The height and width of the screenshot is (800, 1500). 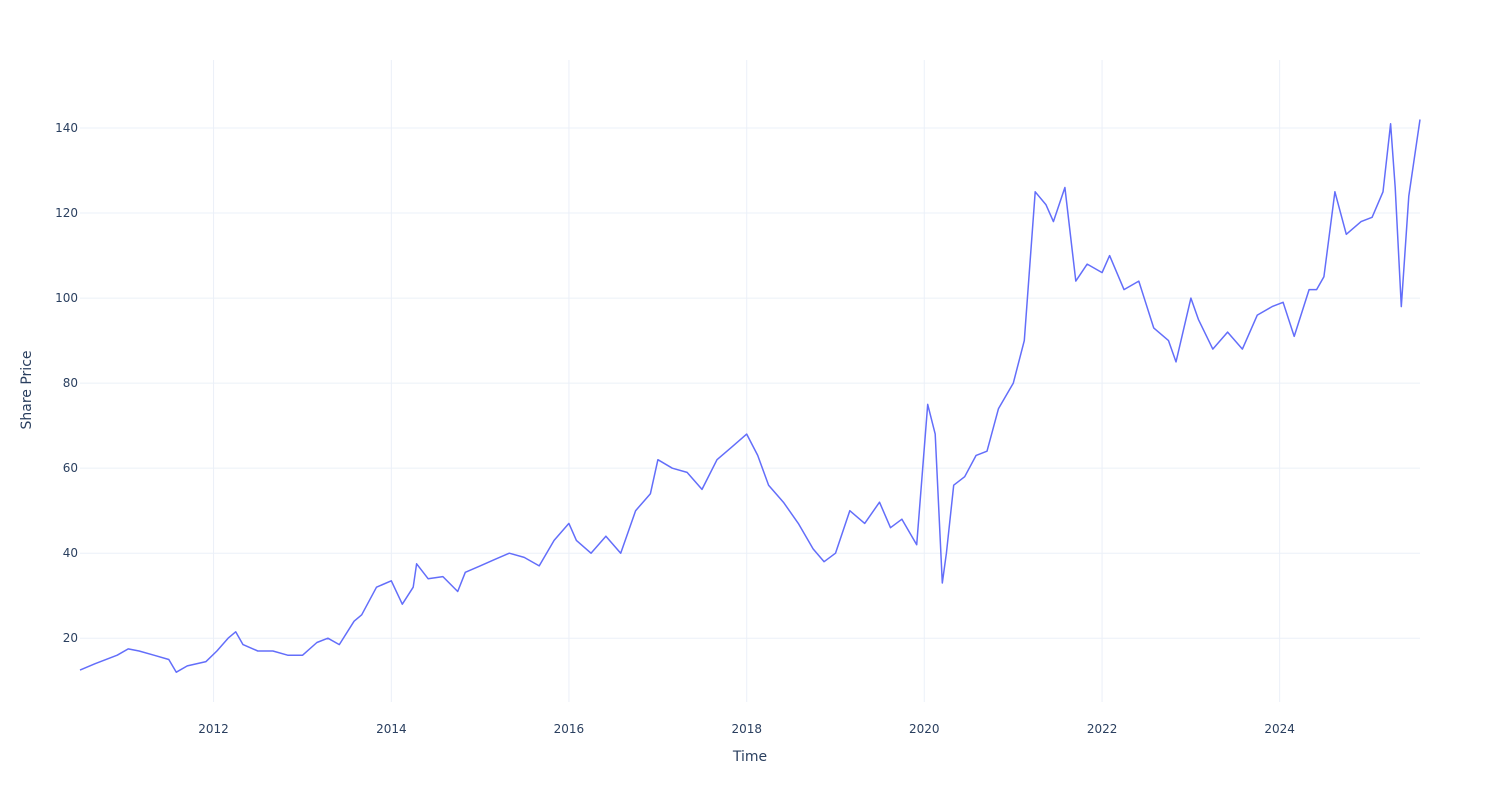 What do you see at coordinates (569, 729) in the screenshot?
I see `x-tick-label: 2016` at bounding box center [569, 729].